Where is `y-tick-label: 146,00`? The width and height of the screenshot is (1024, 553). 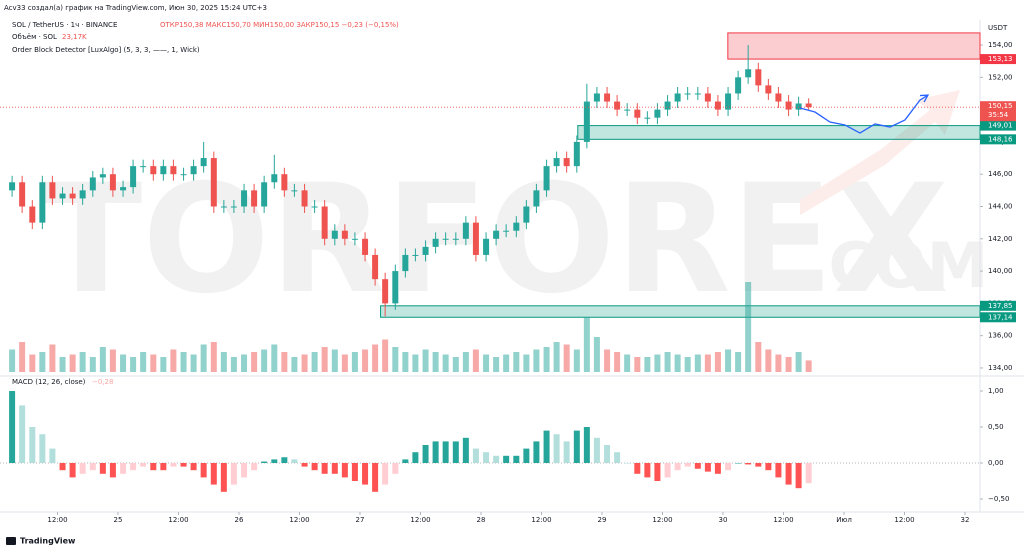 y-tick-label: 146,00 is located at coordinates (1000, 174).